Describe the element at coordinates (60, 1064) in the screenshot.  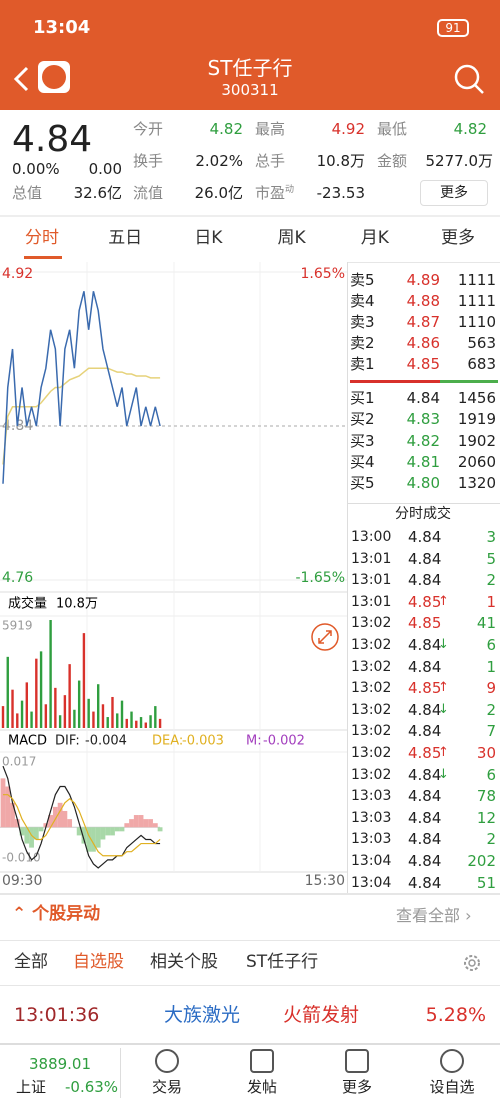
I see `index-value: 3889.01` at that location.